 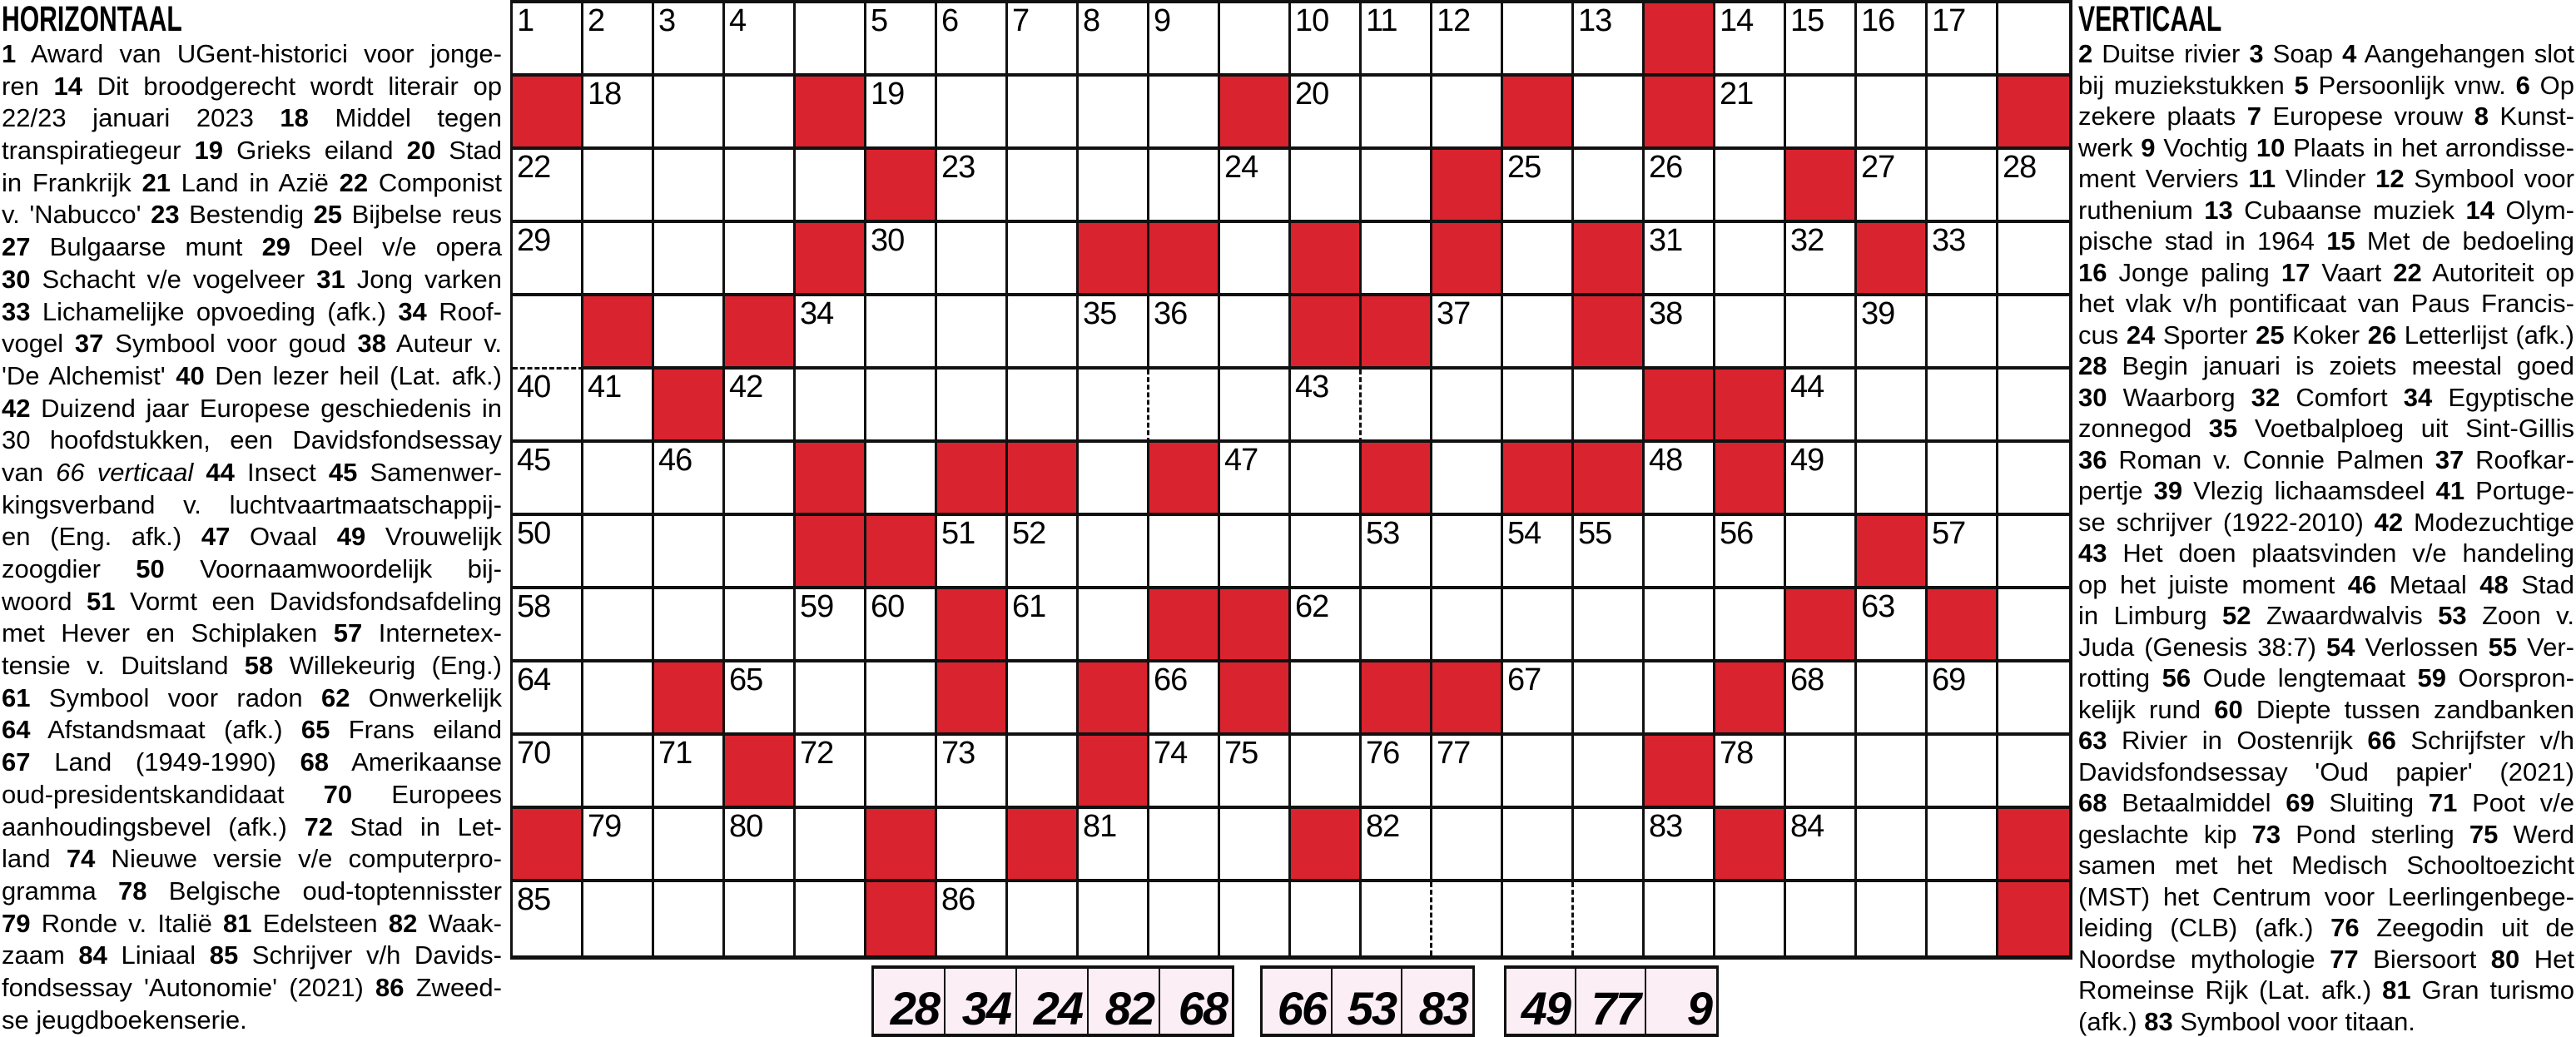 I want to click on grid-cell: 16, so click(x=1892, y=40).